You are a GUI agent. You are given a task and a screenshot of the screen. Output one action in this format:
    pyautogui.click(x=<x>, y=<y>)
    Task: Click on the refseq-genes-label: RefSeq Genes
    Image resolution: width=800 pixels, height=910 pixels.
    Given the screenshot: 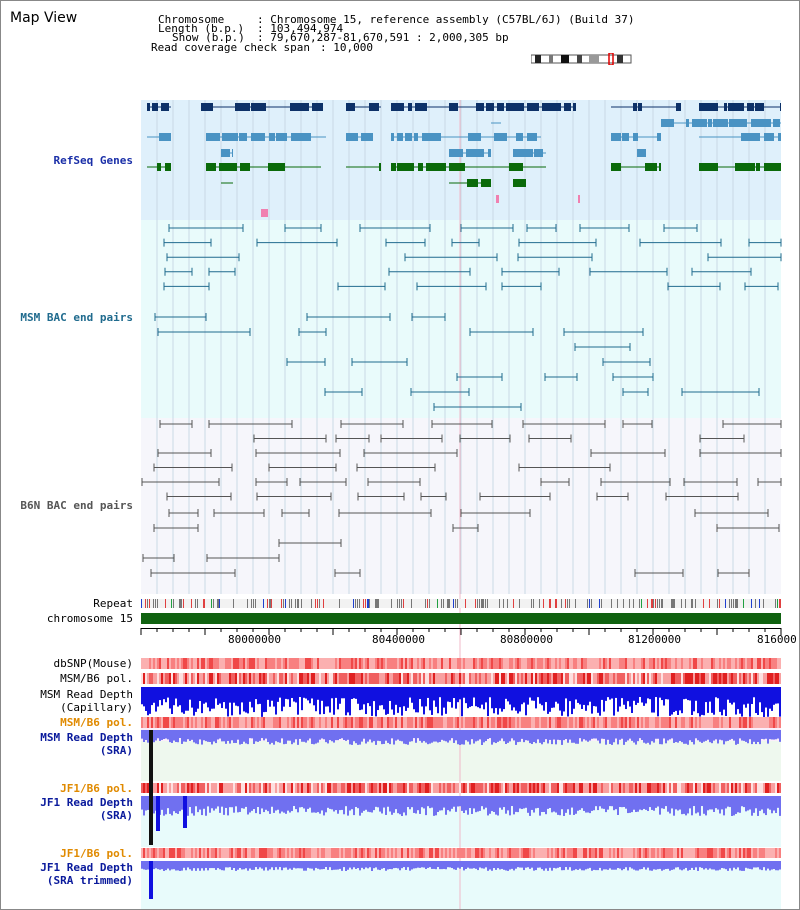 What is the action you would take?
    pyautogui.click(x=93, y=160)
    